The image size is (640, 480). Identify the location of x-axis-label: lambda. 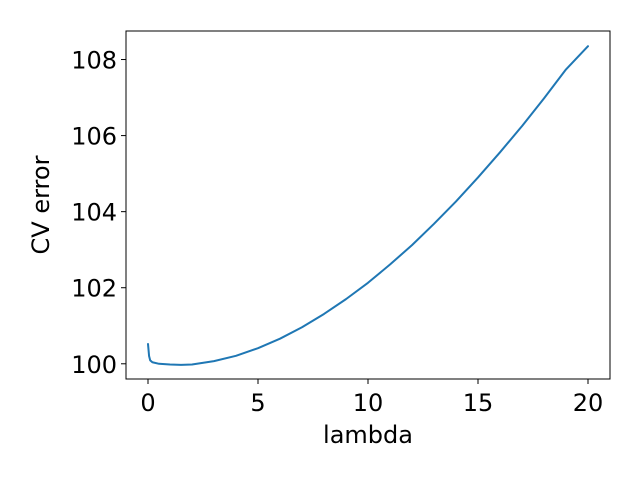
(368, 435).